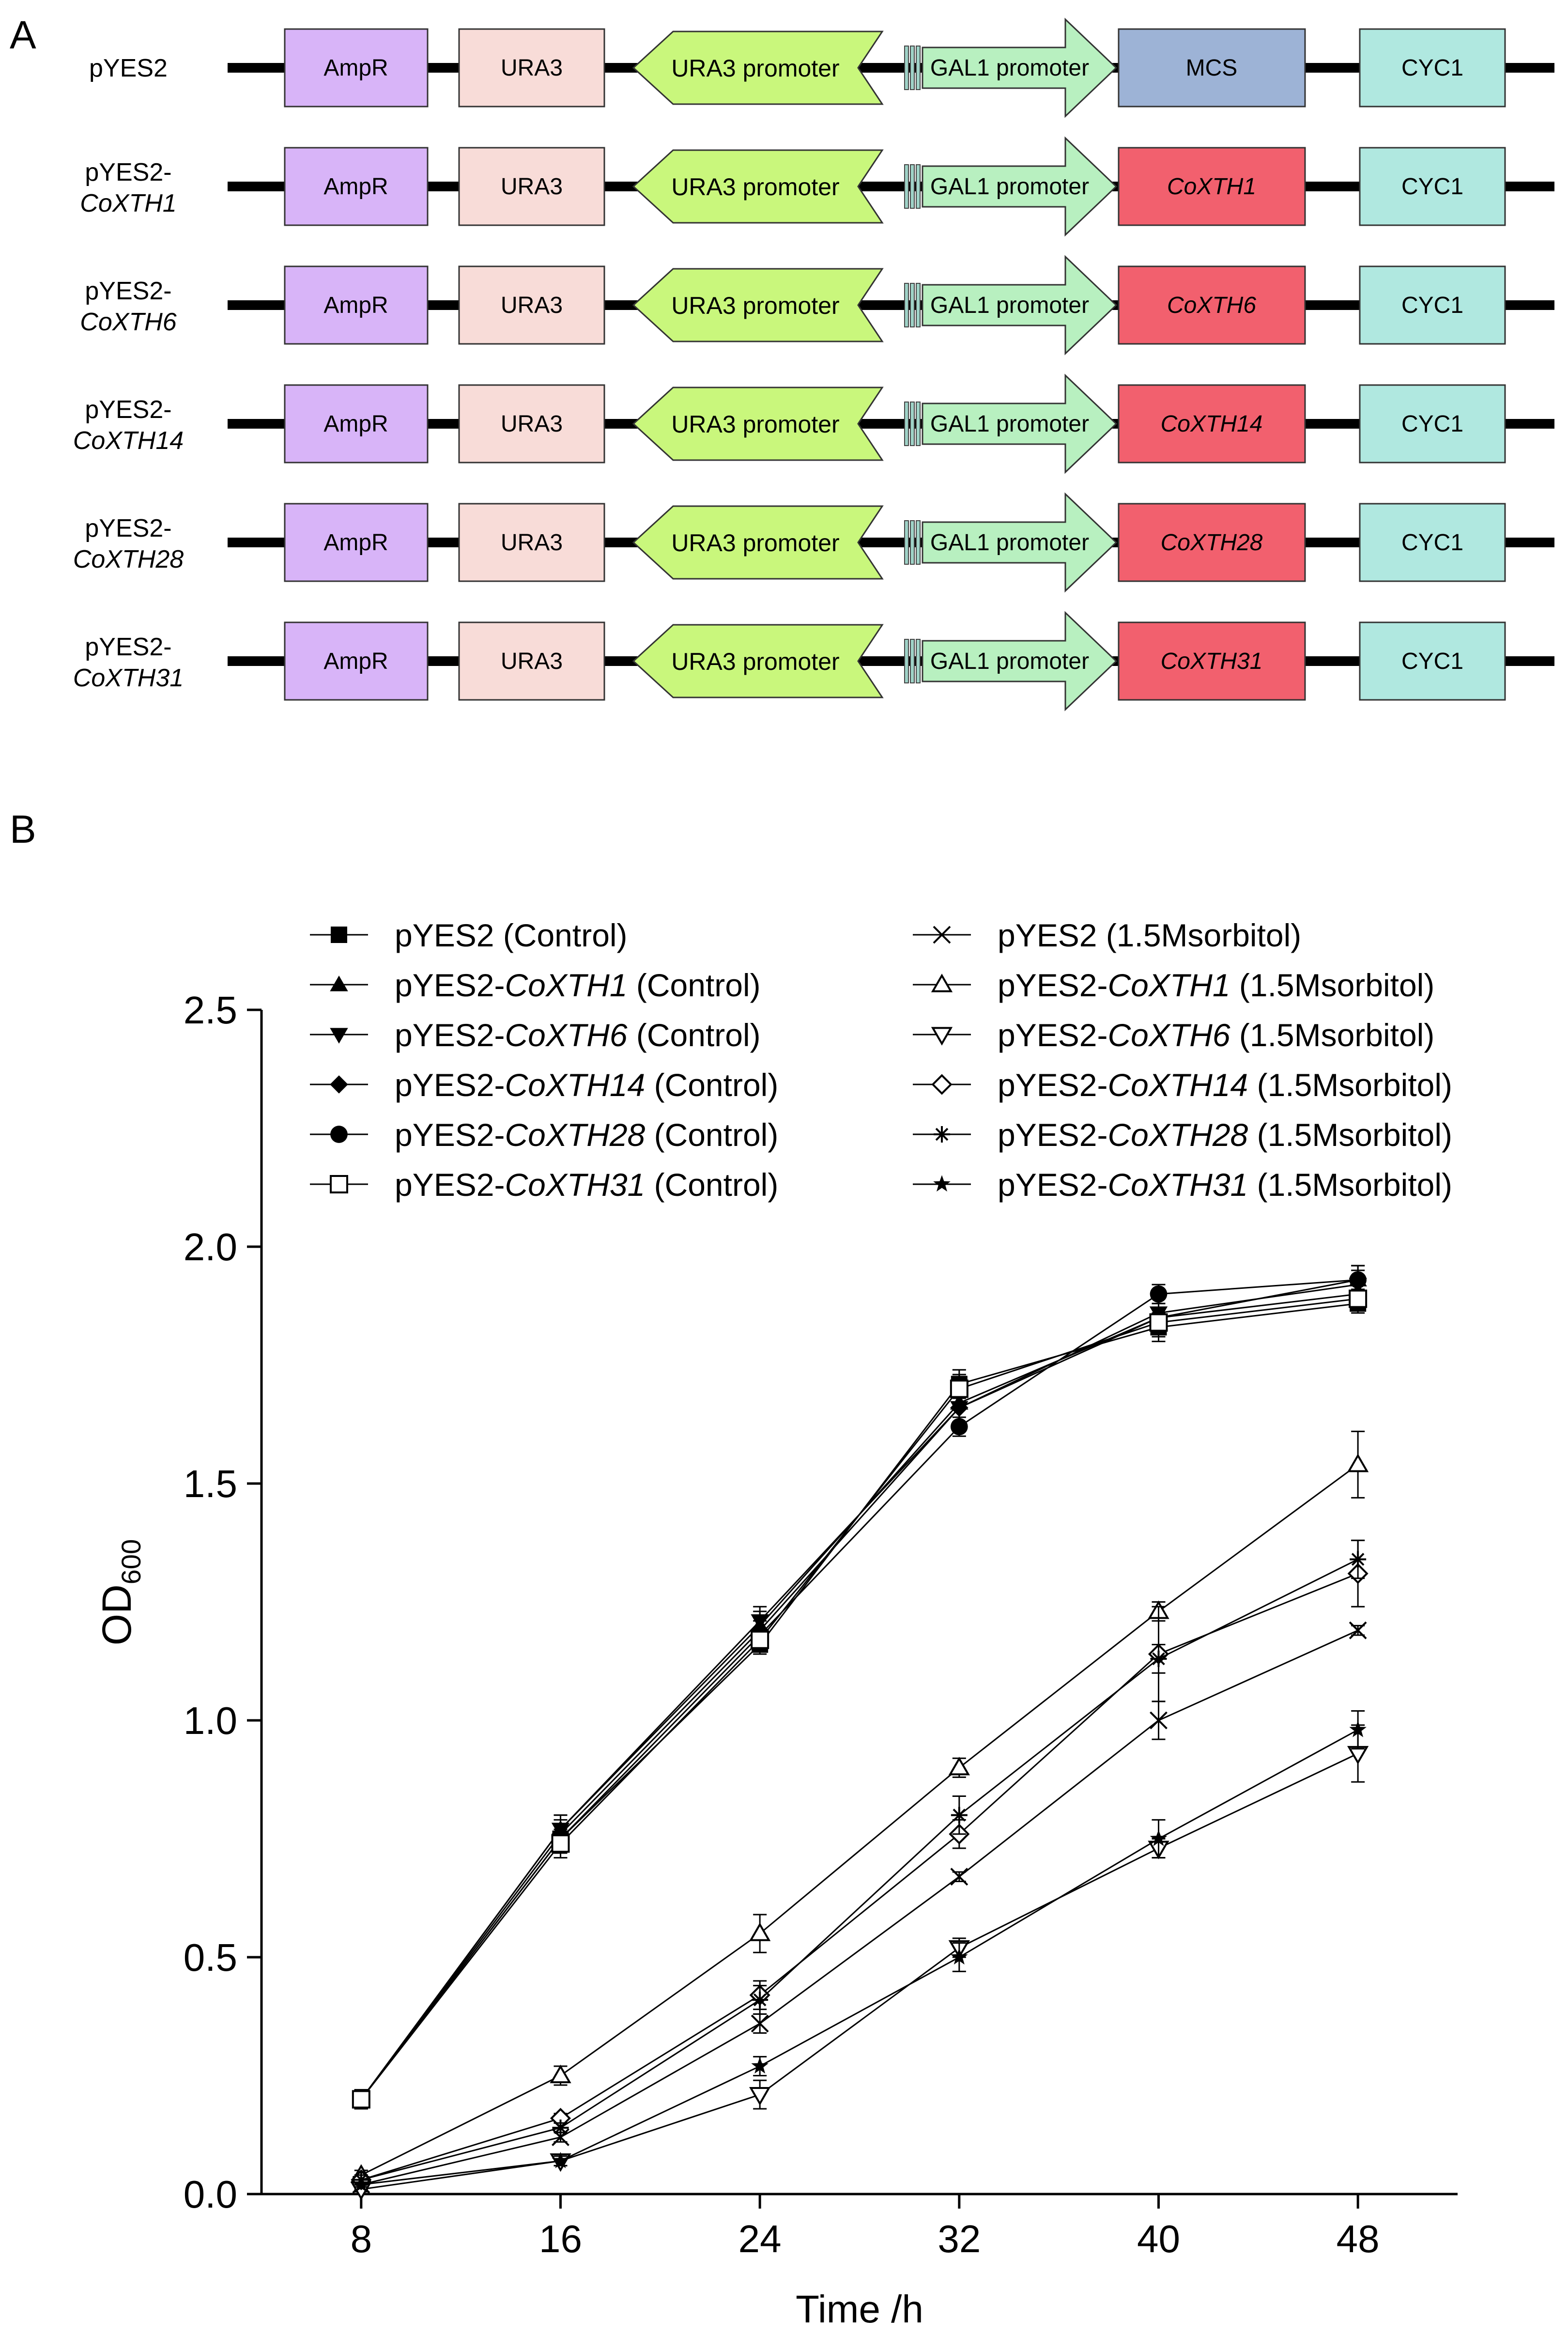 This screenshot has height=2335, width=1568. Describe the element at coordinates (210, 2194) in the screenshot. I see `y-tick-label: 0.0` at that location.